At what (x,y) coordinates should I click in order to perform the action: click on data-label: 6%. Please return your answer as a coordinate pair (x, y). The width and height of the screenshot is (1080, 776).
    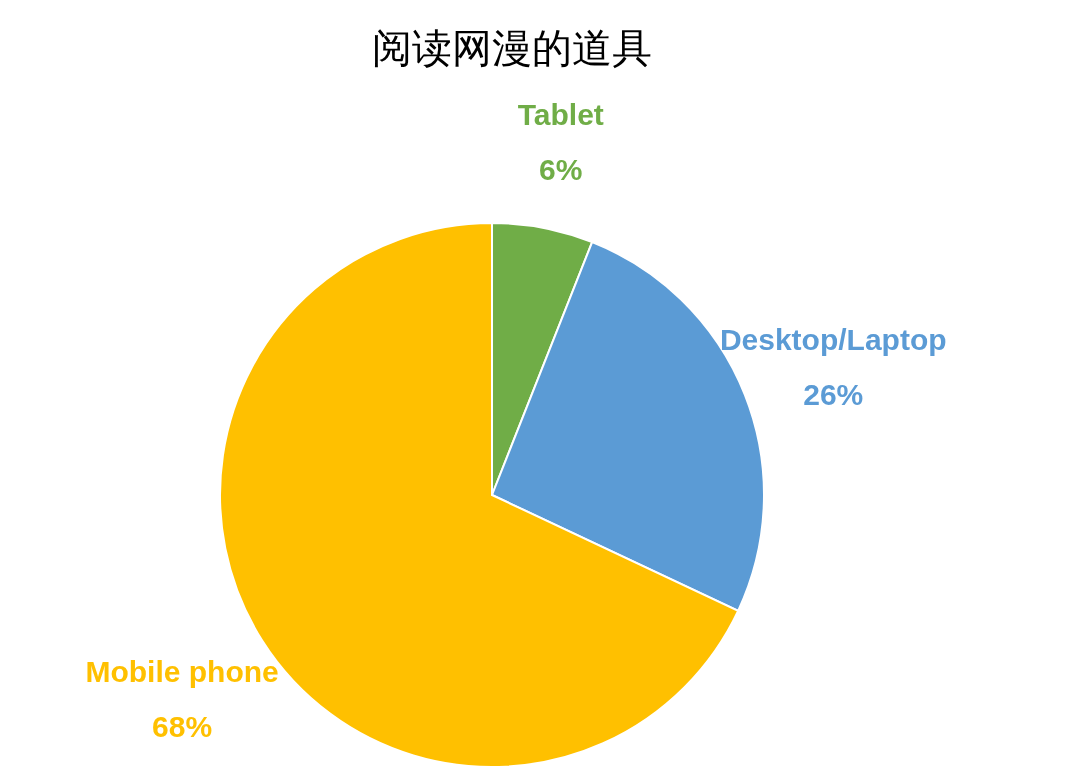
    Looking at the image, I should click on (561, 169).